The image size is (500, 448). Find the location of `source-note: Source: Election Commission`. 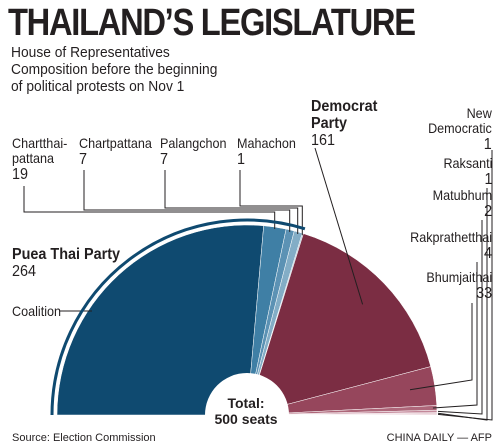

source-note: Source: Election Commission is located at coordinates (84, 438).